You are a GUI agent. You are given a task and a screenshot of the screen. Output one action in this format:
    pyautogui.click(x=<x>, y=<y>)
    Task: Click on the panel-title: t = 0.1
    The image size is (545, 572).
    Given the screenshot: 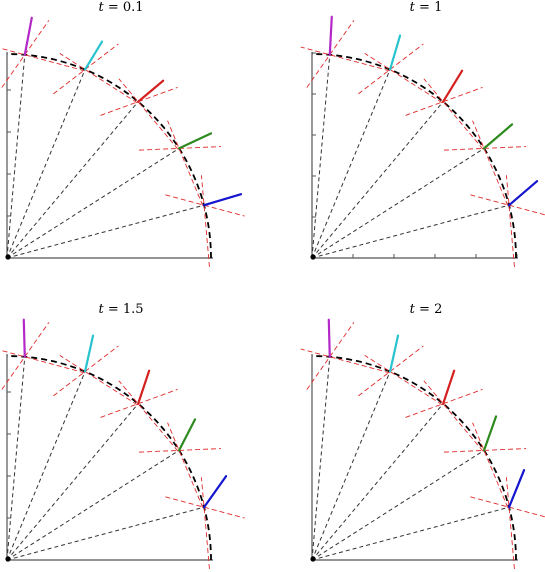 What is the action you would take?
    pyautogui.click(x=121, y=7)
    